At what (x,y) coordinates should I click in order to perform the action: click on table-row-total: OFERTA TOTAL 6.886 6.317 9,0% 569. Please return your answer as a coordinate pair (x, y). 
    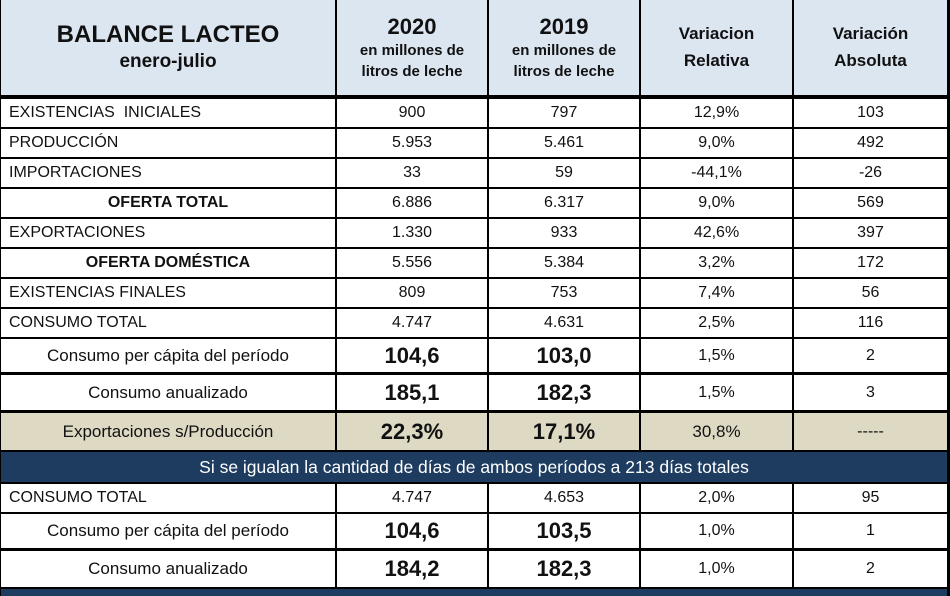
    Looking at the image, I should click on (474, 204).